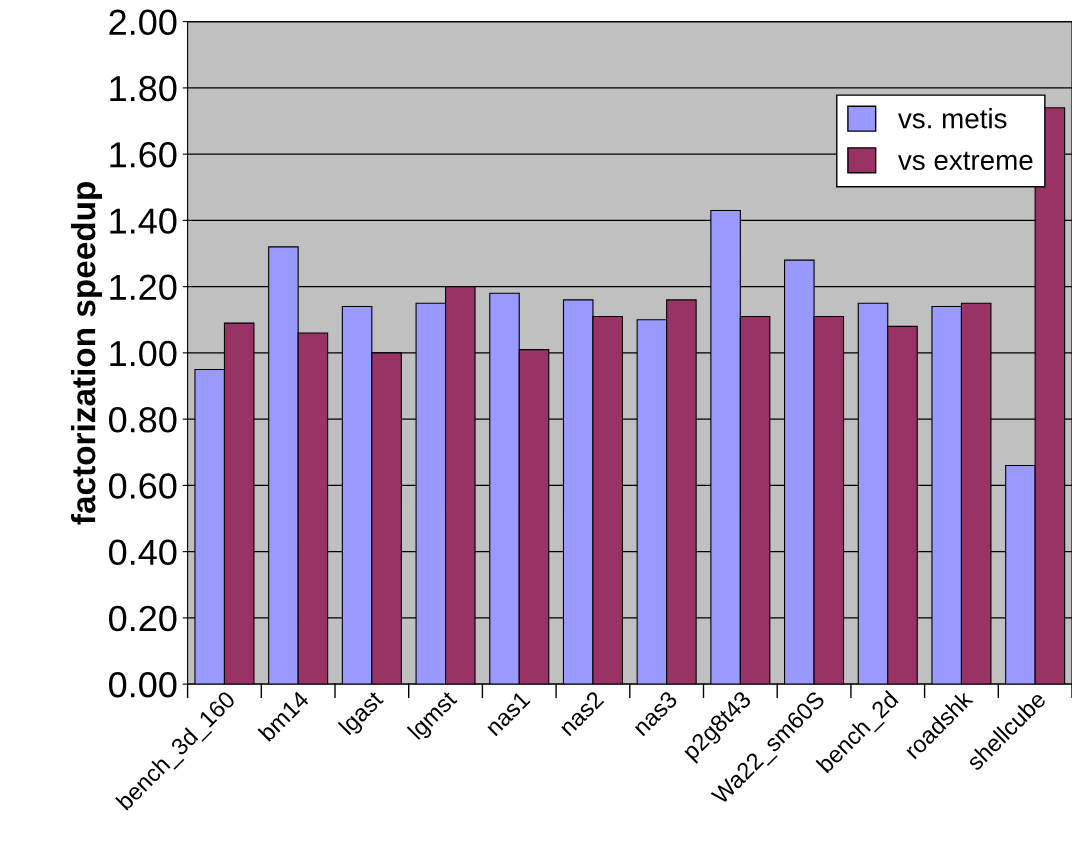 Image resolution: width=1072 pixels, height=866 pixels. I want to click on y-tick-label: 1.80, so click(143, 88).